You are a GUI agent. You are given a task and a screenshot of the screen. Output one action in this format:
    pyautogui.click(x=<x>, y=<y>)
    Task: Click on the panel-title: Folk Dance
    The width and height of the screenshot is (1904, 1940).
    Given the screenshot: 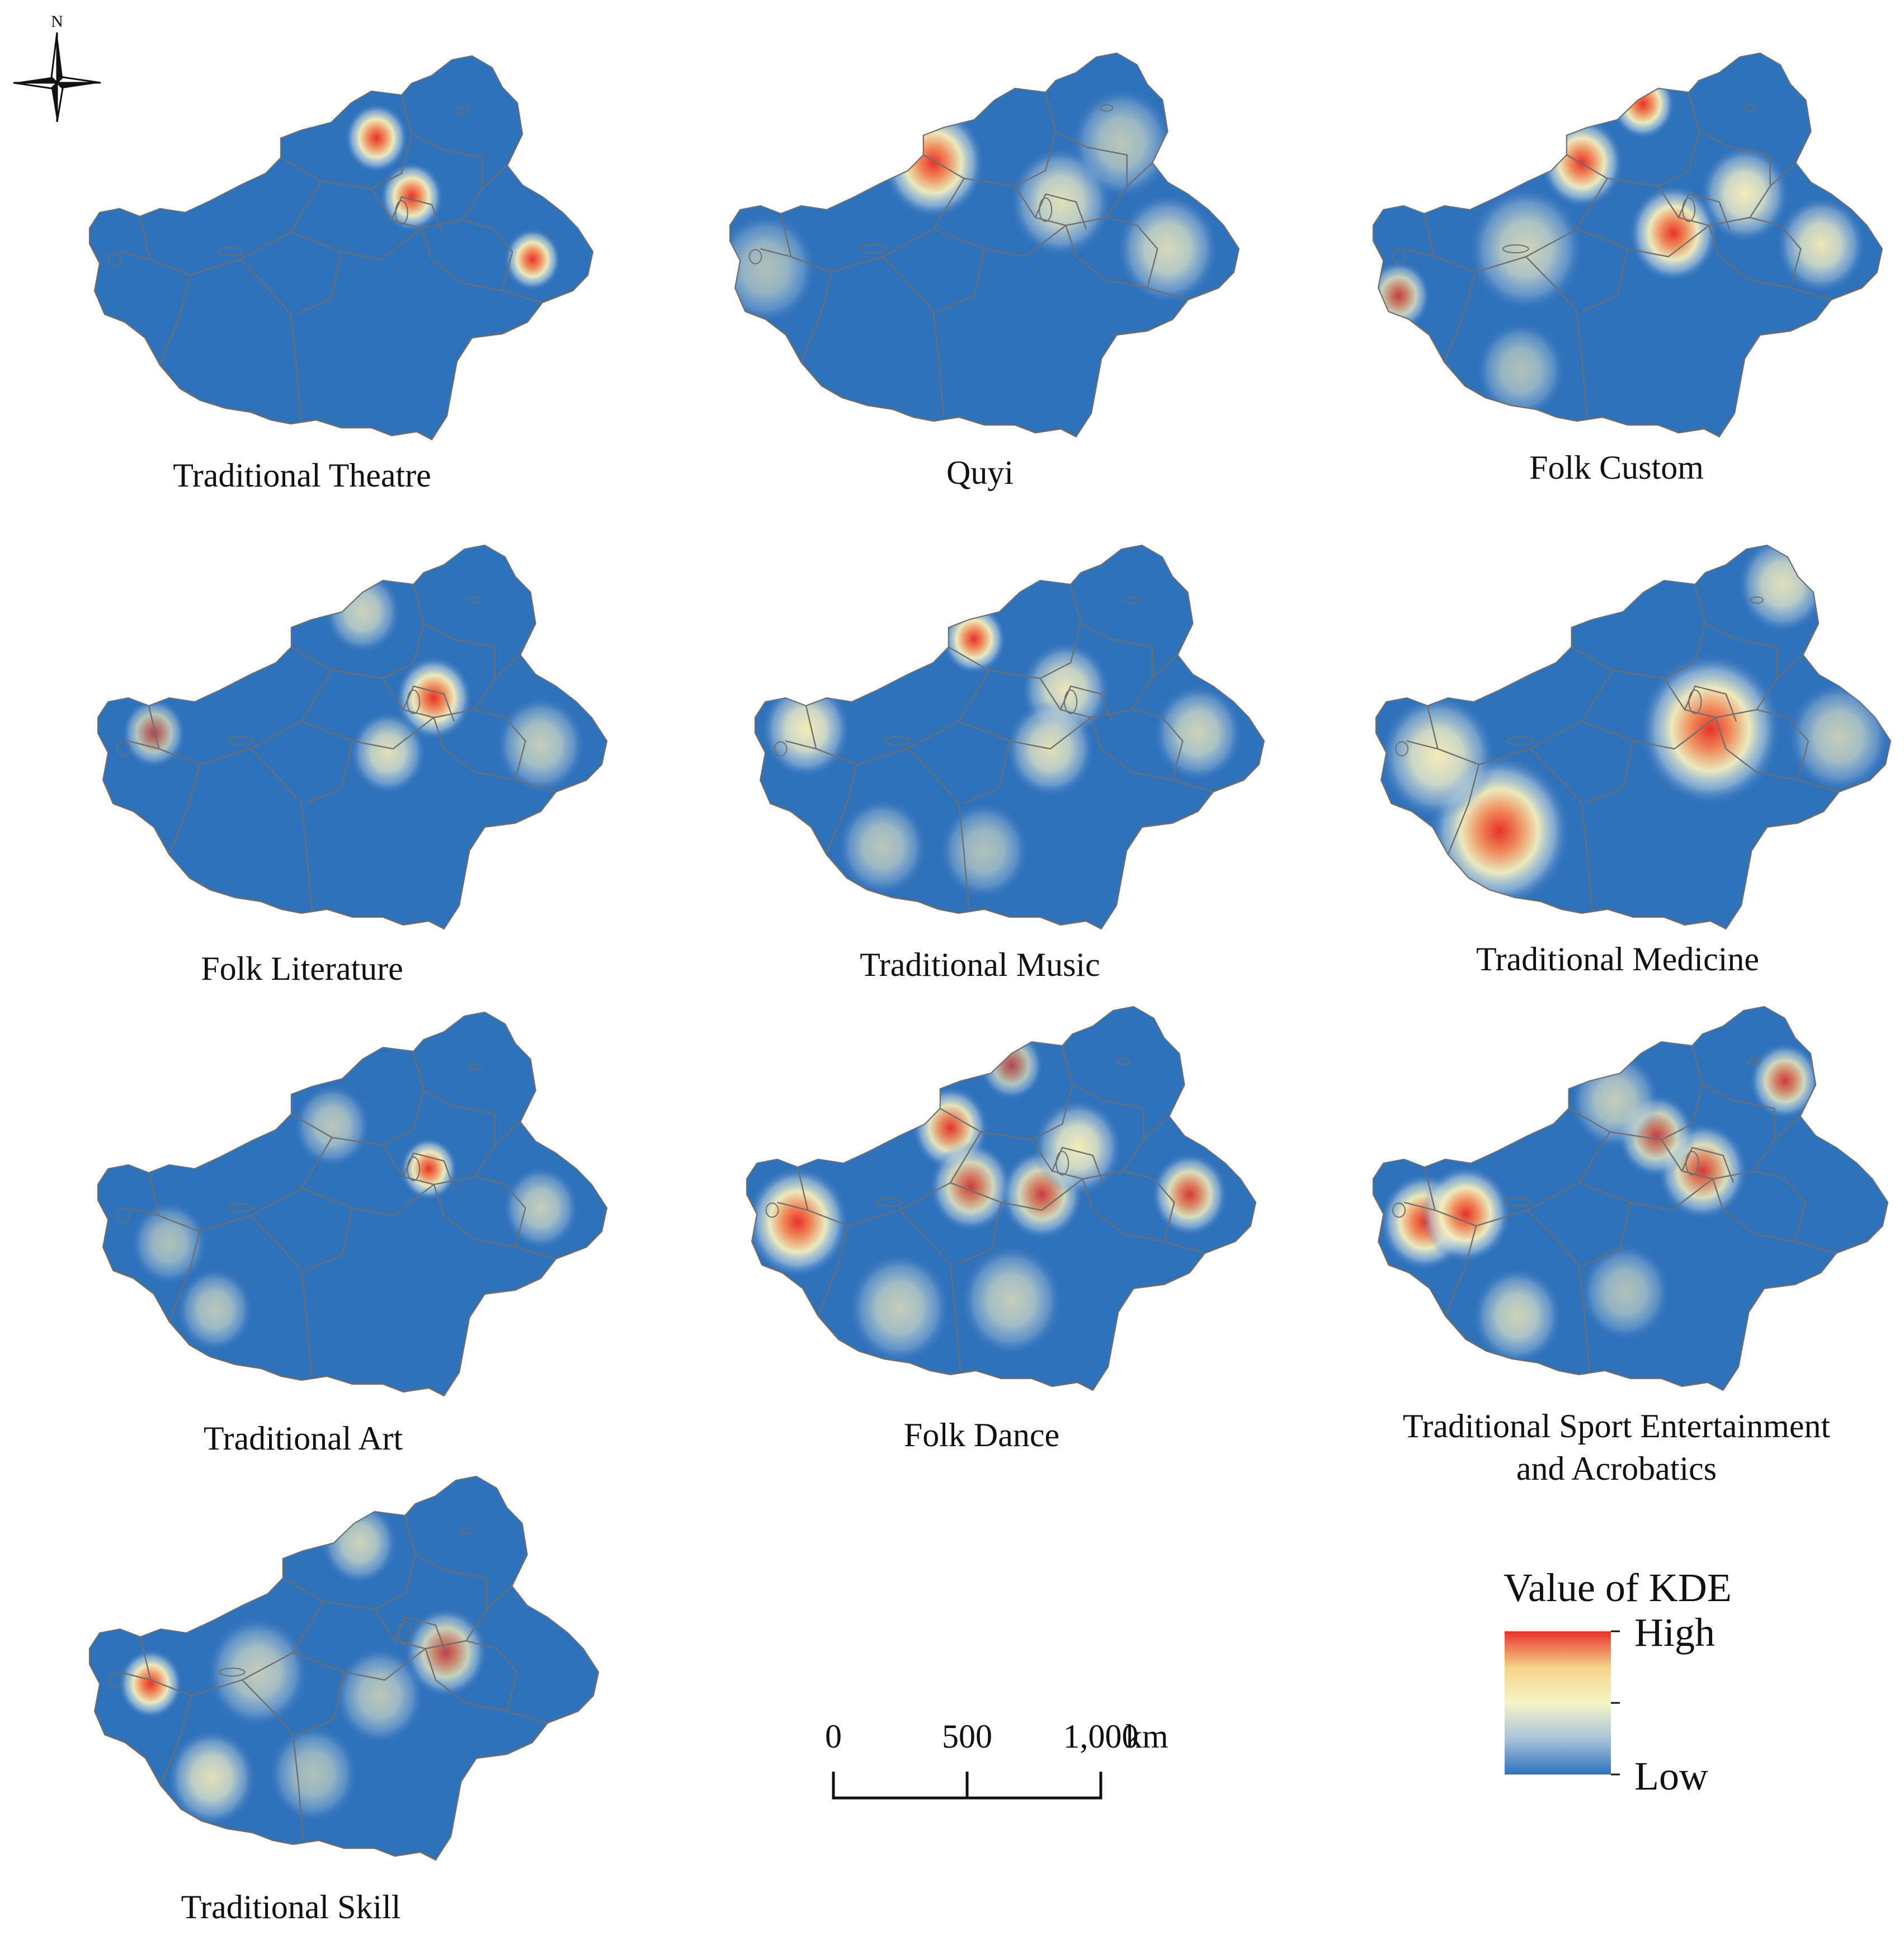 What is the action you would take?
    pyautogui.click(x=981, y=1435)
    